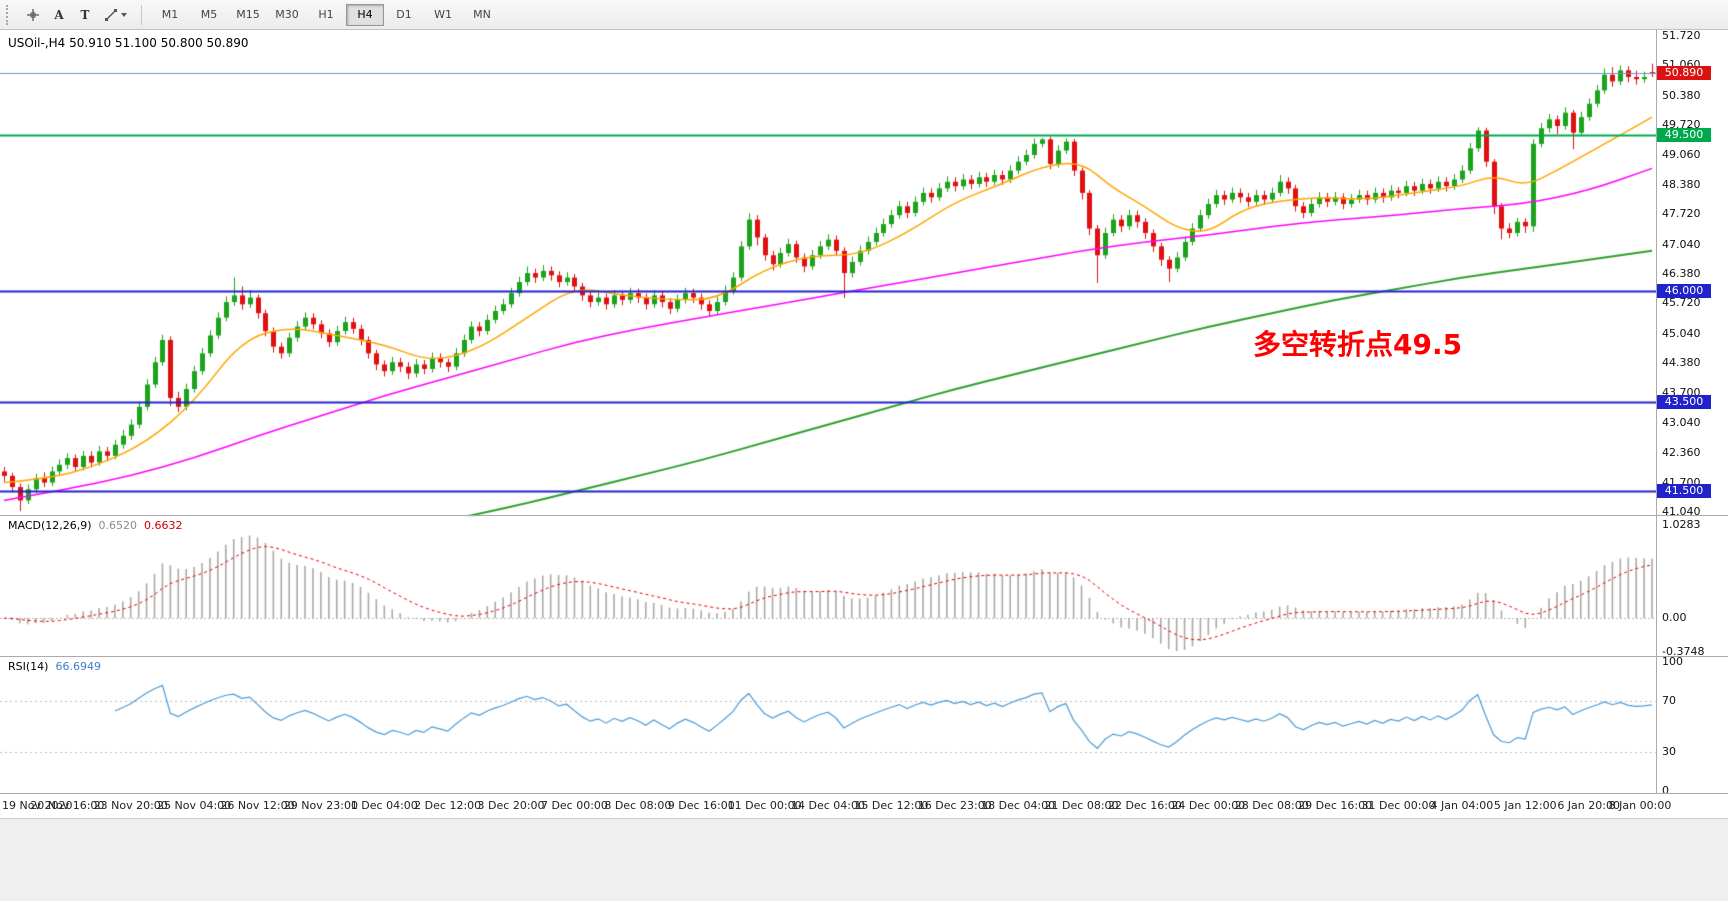 The height and width of the screenshot is (901, 1728). What do you see at coordinates (1683, 651) in the screenshot?
I see `axis-tick-label: -0.3748` at bounding box center [1683, 651].